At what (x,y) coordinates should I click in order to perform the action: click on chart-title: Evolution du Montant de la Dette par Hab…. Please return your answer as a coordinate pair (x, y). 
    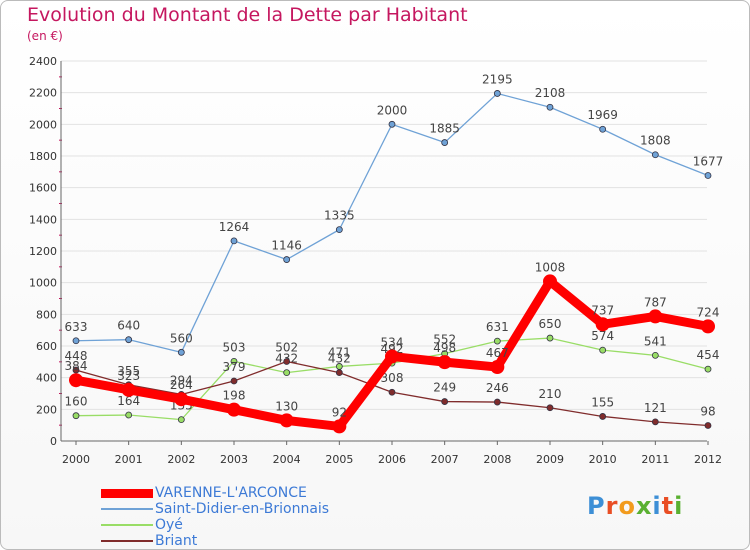
    Looking at the image, I should click on (247, 15).